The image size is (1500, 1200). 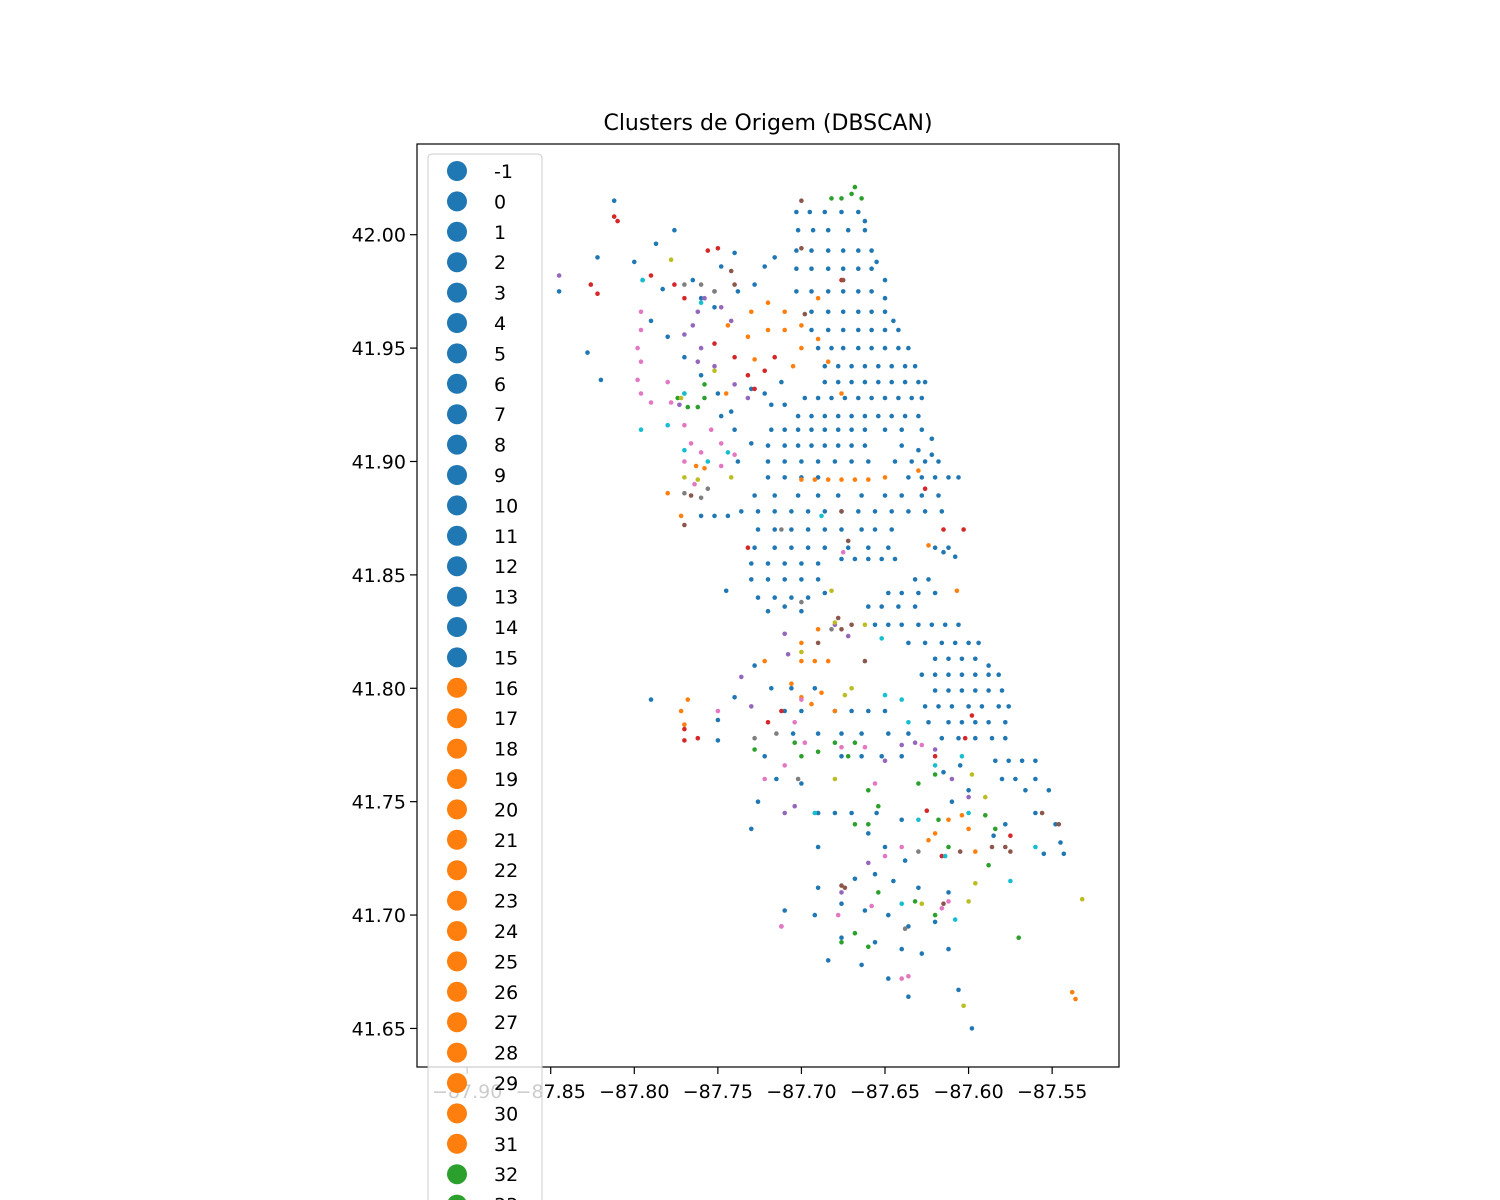 I want to click on legend-label: 0, so click(x=500, y=202).